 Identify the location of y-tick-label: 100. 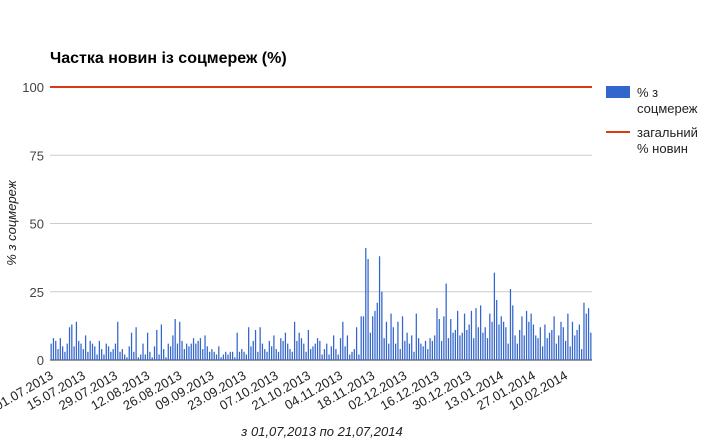
(33, 87).